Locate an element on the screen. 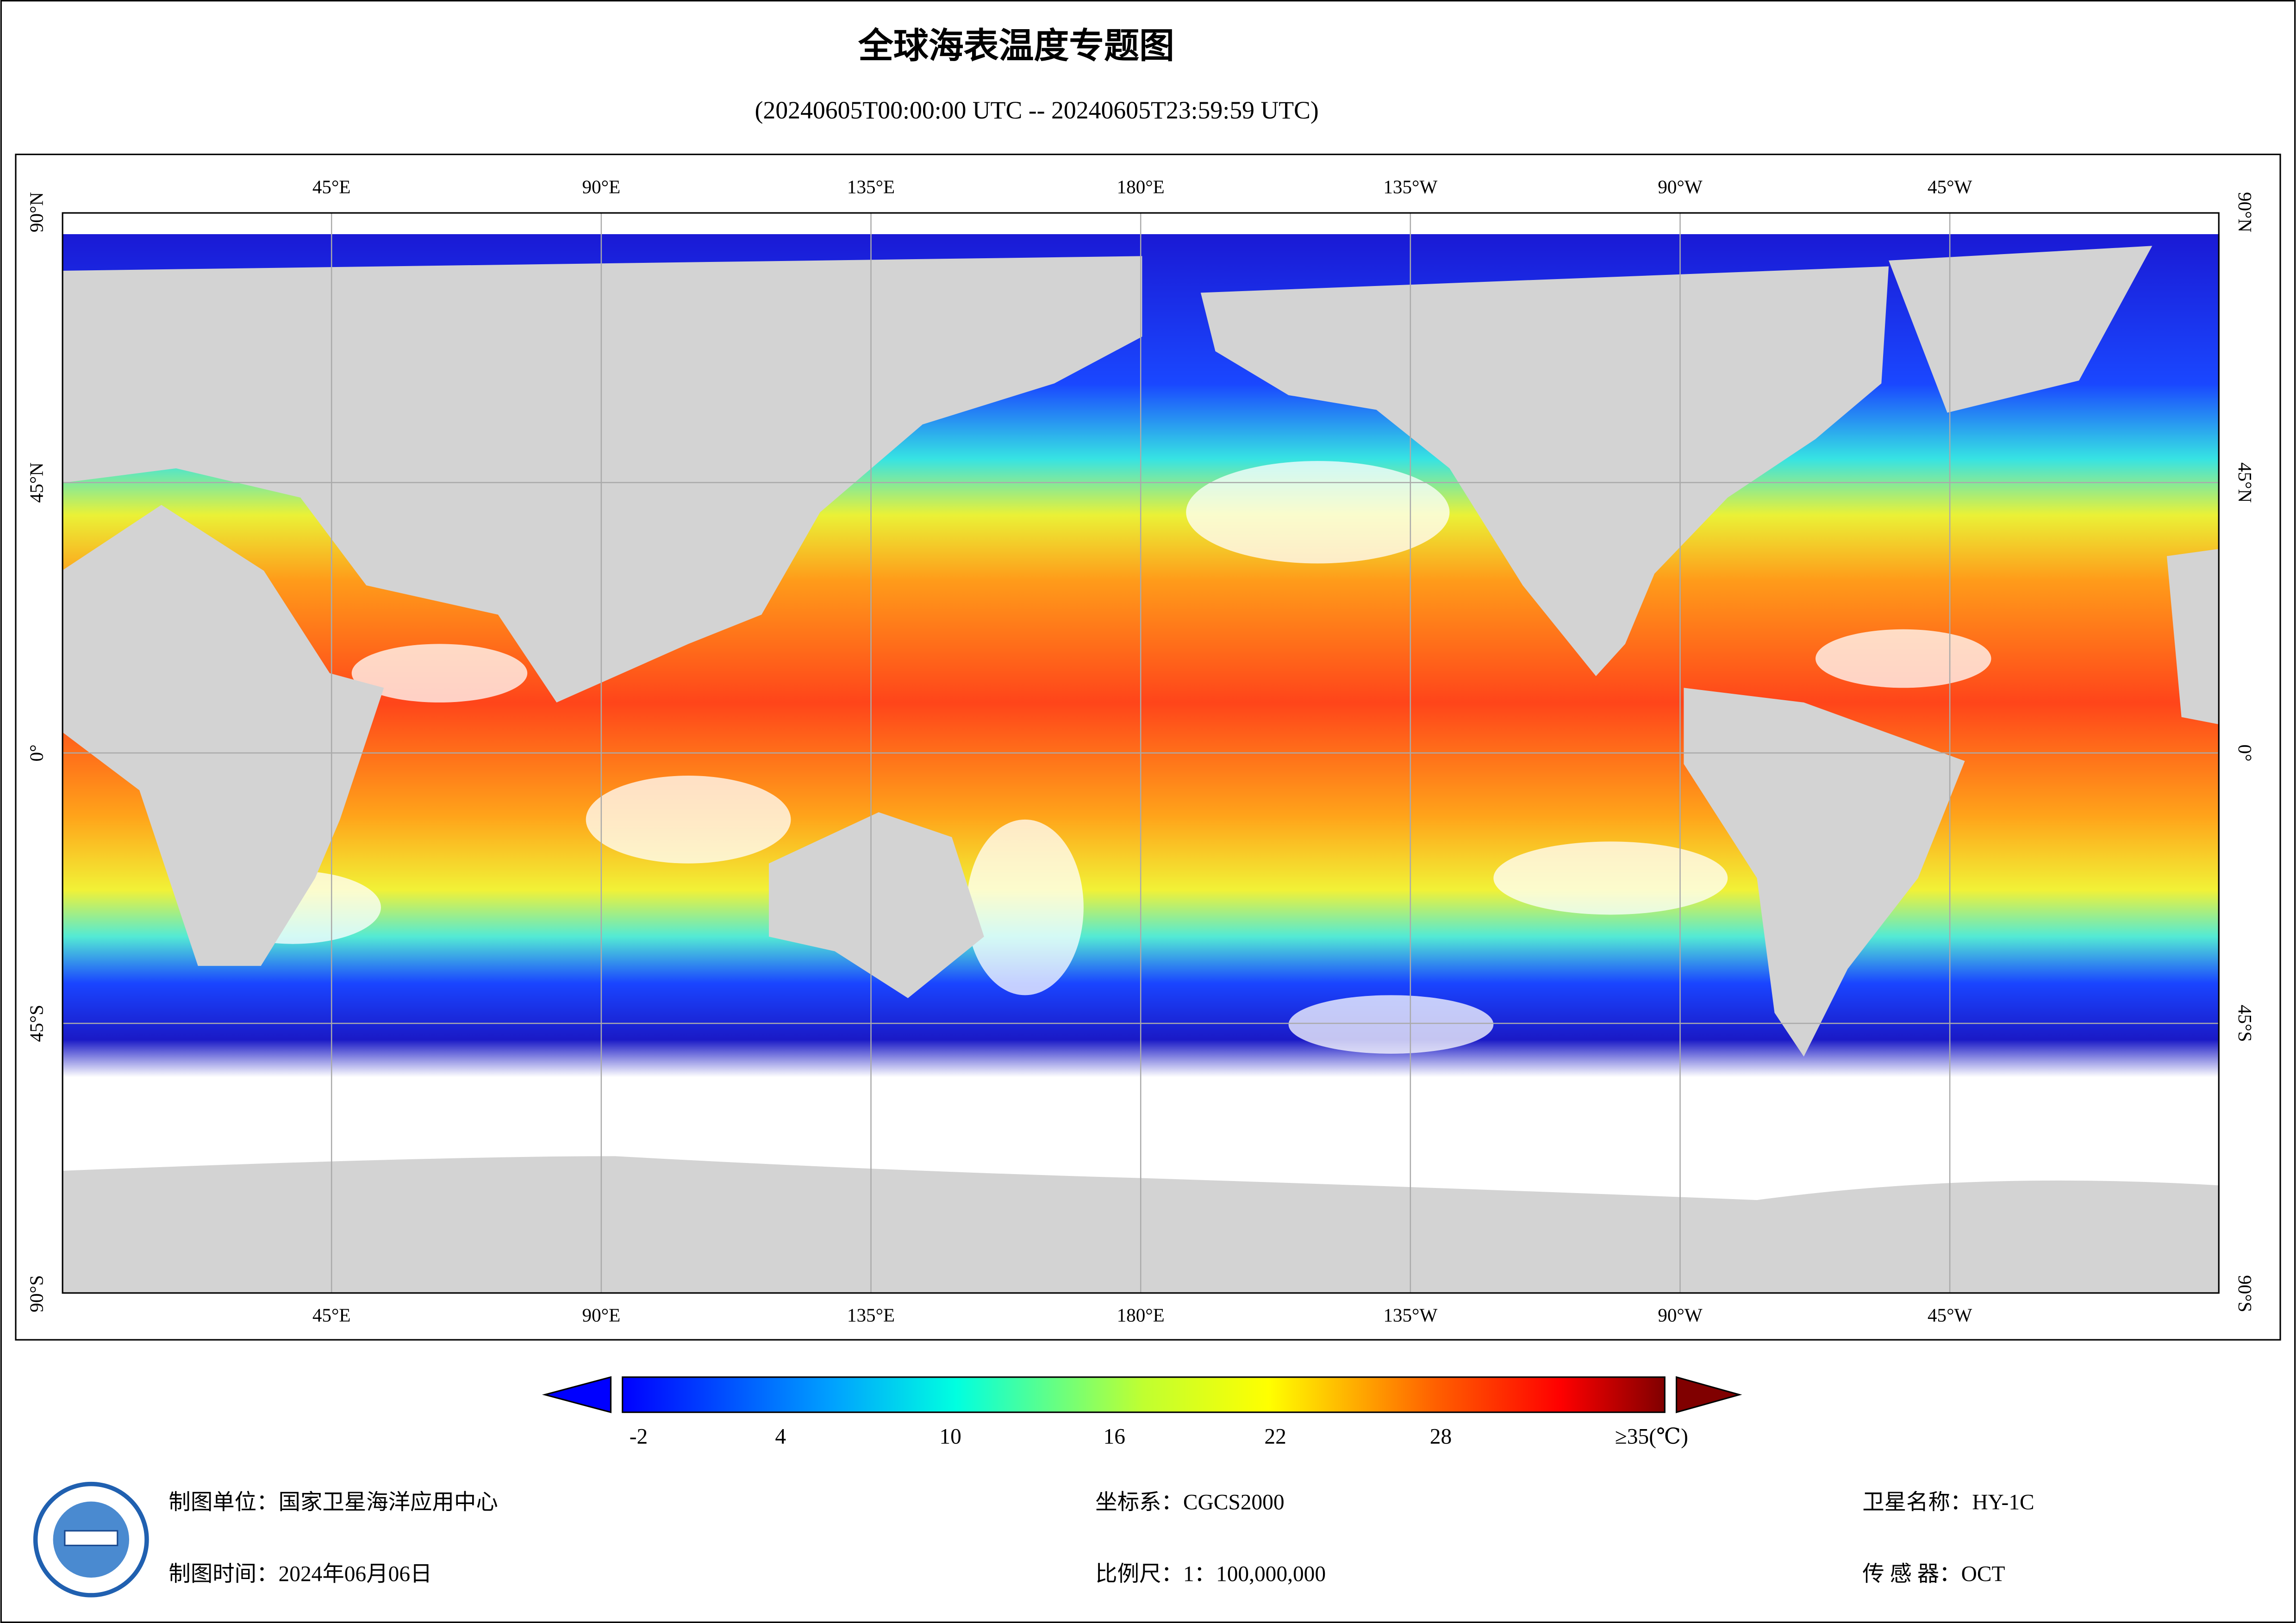 This screenshot has width=2296, height=1623. satellite: 卫星名称：HY-1C is located at coordinates (1948, 1503).